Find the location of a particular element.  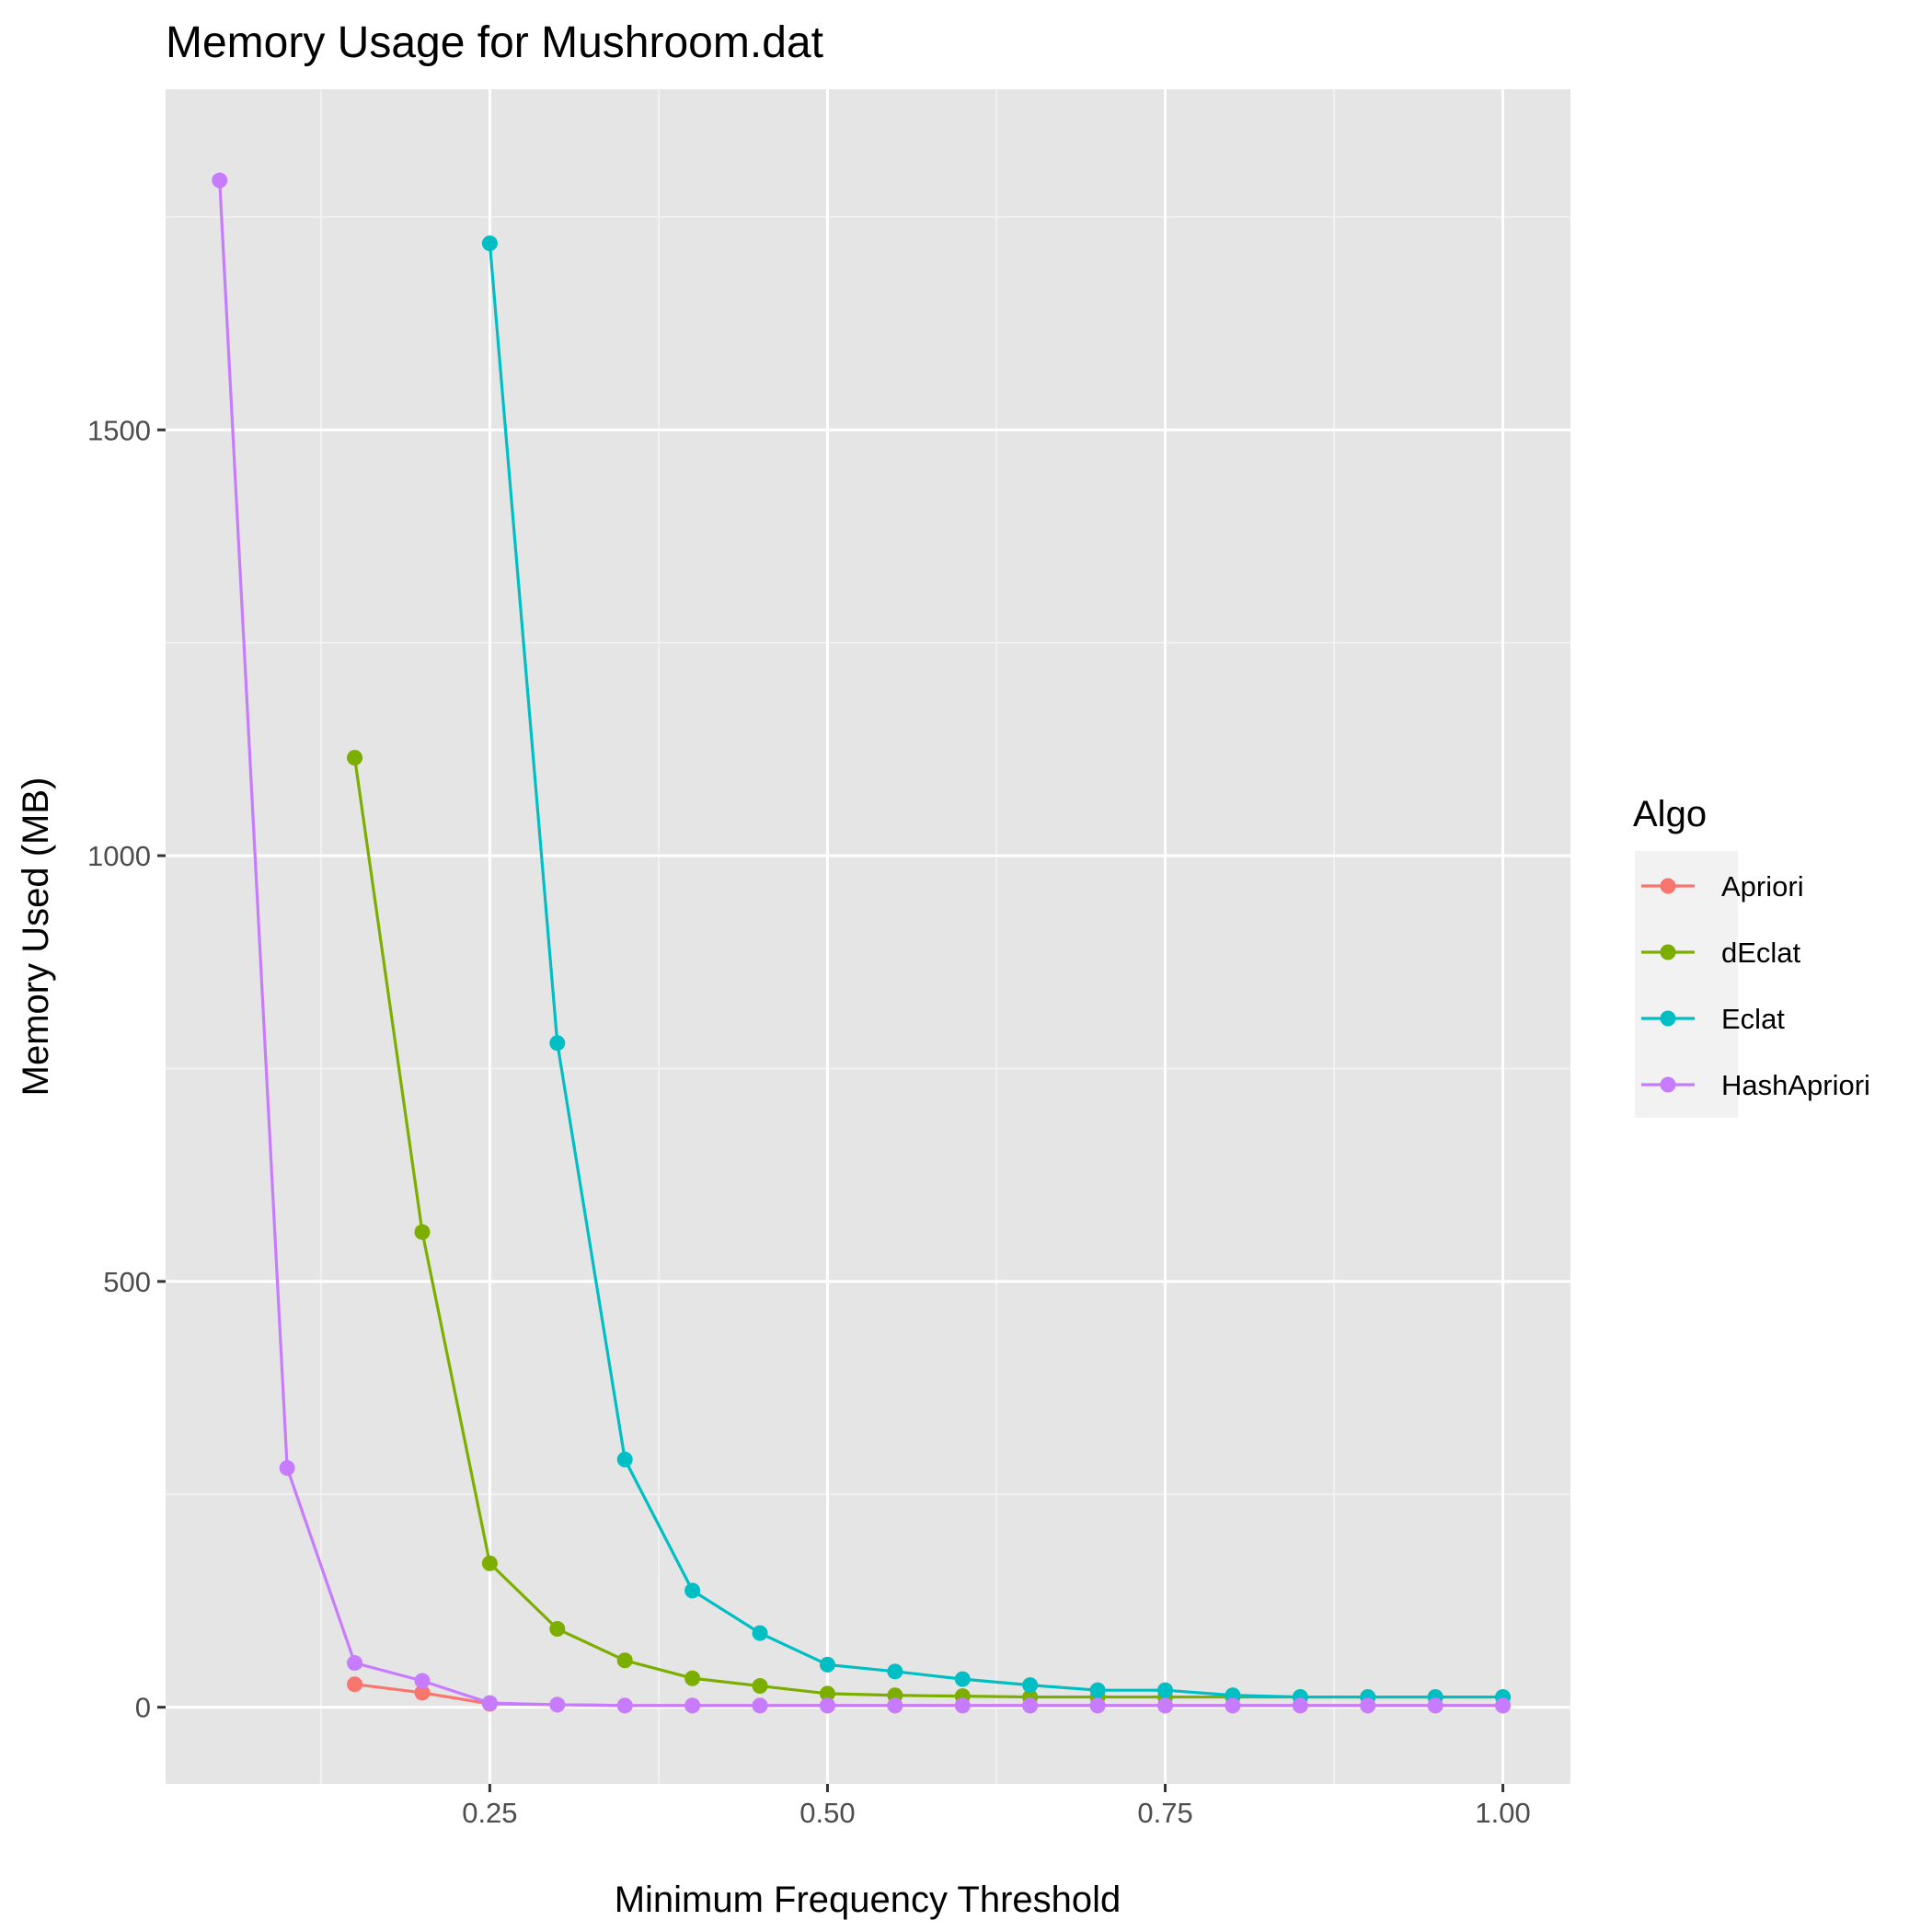

legend-label: dEclat is located at coordinates (1761, 953).